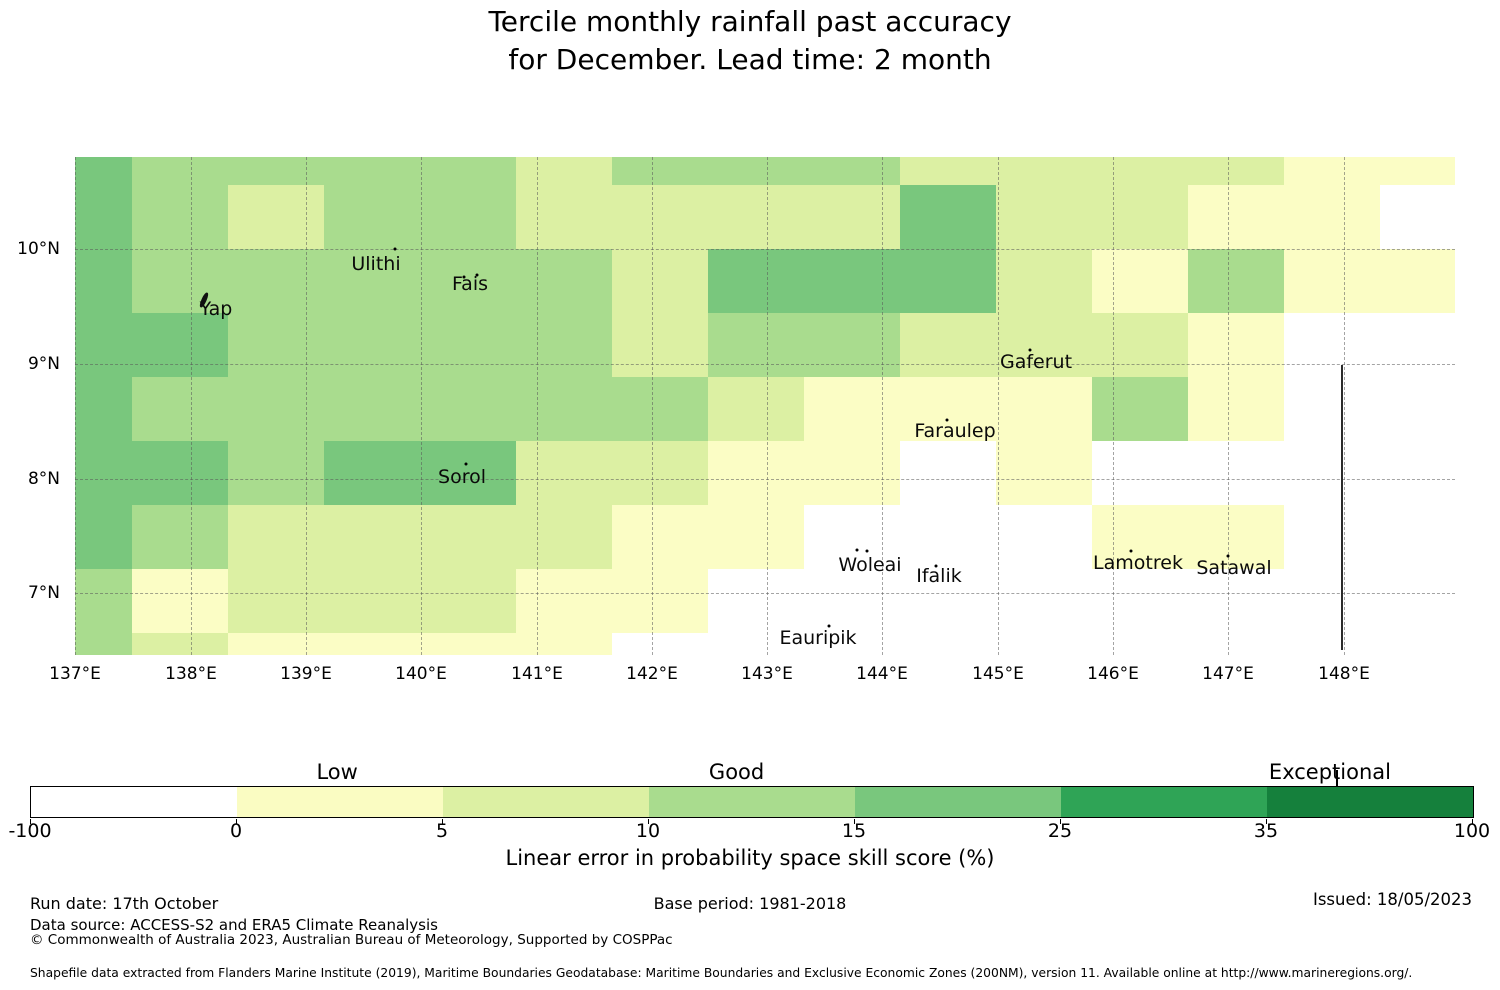  What do you see at coordinates (648, 831) in the screenshot?
I see `colorbar-tick-label: 10` at bounding box center [648, 831].